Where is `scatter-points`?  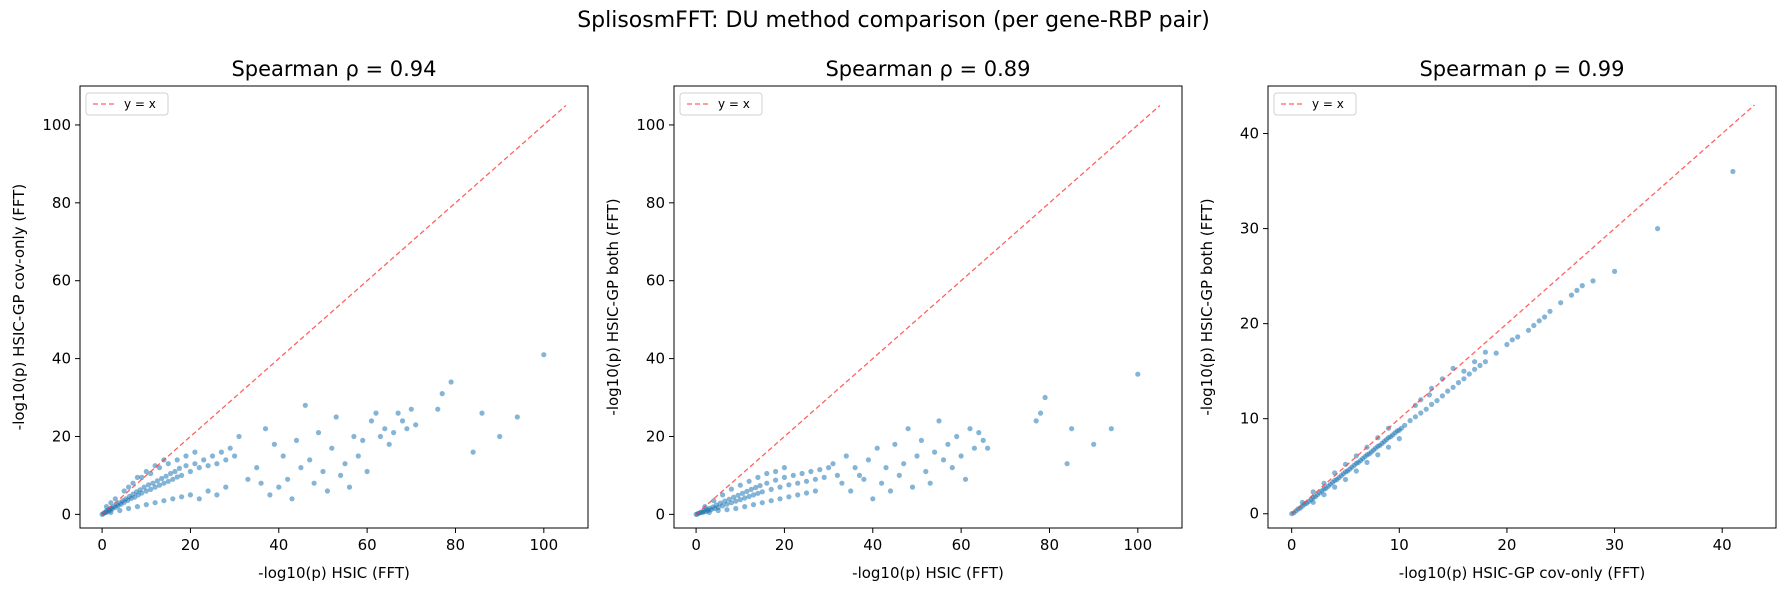 scatter-points is located at coordinates (323, 434).